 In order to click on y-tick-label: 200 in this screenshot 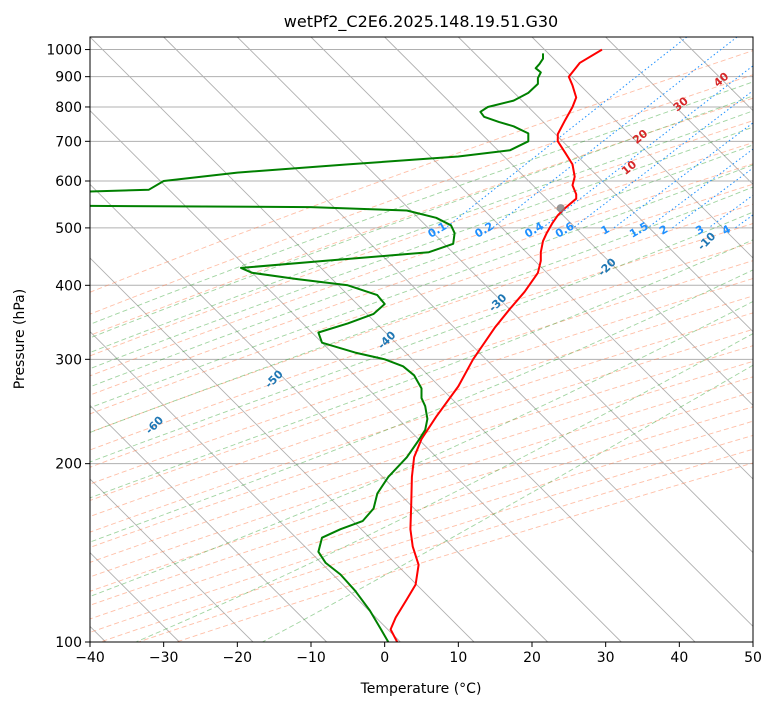, I will do `click(68, 465)`.